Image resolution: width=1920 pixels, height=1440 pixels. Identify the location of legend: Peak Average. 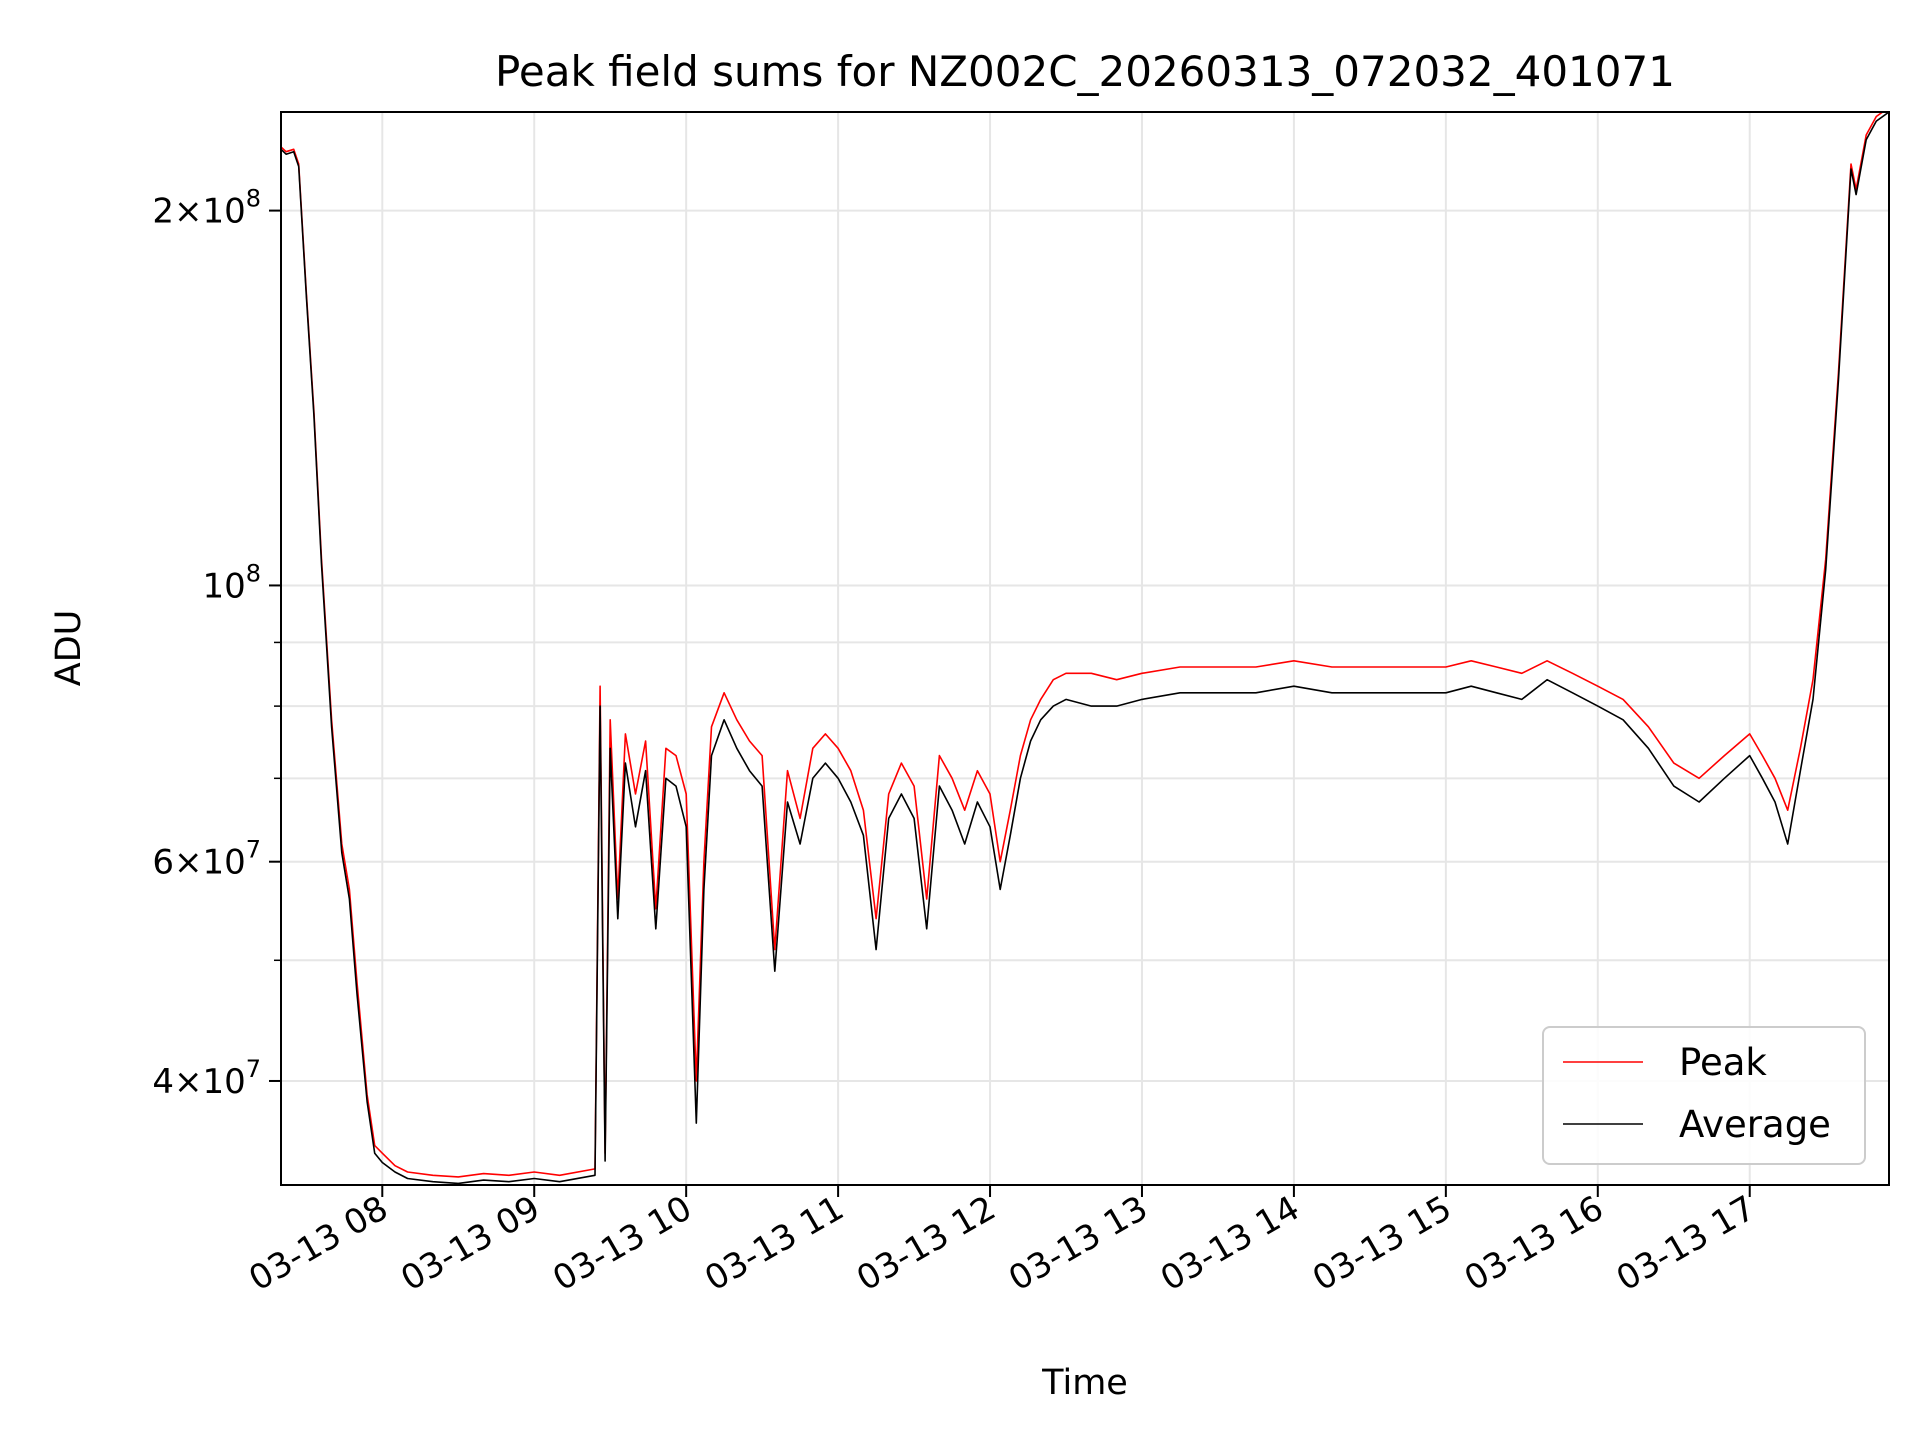
(1704, 1095).